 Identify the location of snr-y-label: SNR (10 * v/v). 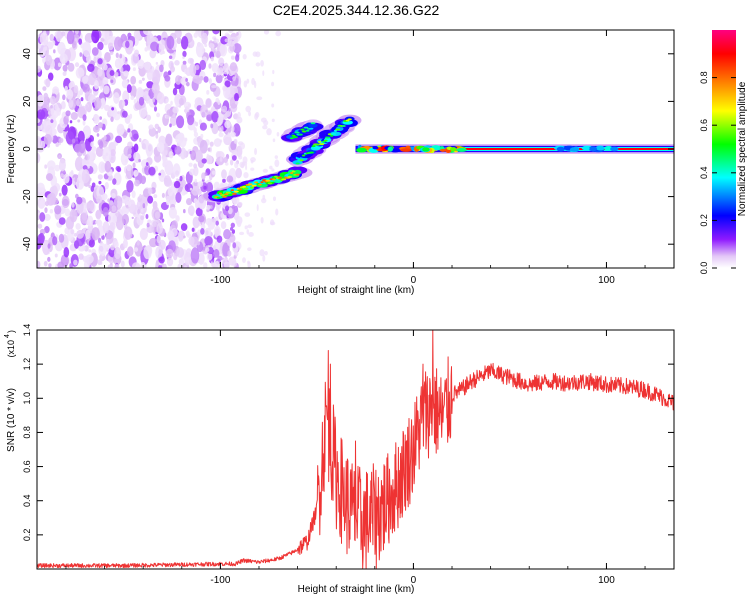
(11, 420).